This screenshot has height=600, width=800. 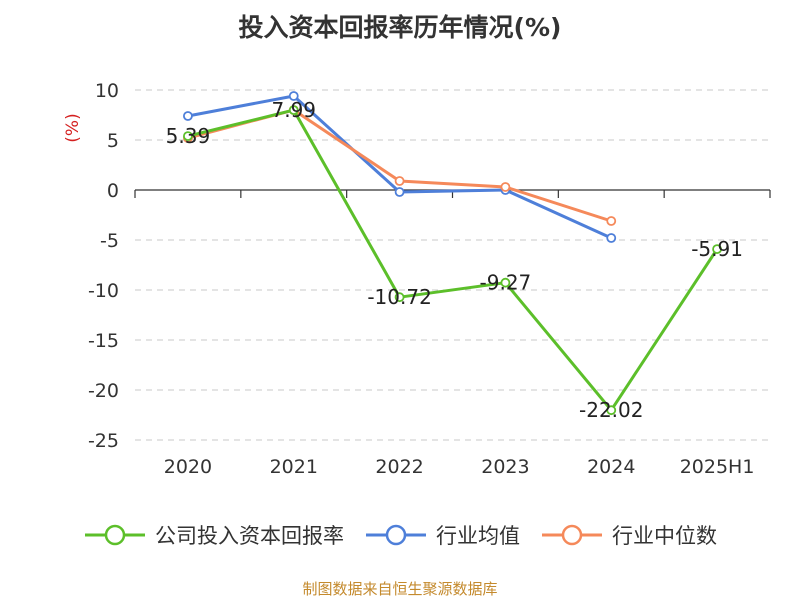 I want to click on legend-item-1: 行业均值, so click(x=442, y=535).